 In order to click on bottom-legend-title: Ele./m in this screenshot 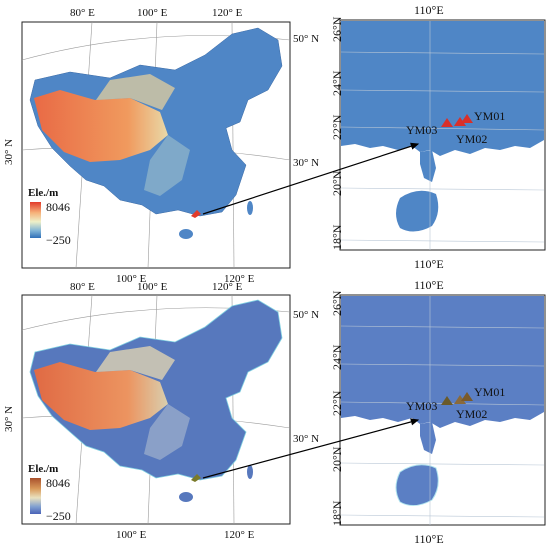, I will do `click(43, 469)`.